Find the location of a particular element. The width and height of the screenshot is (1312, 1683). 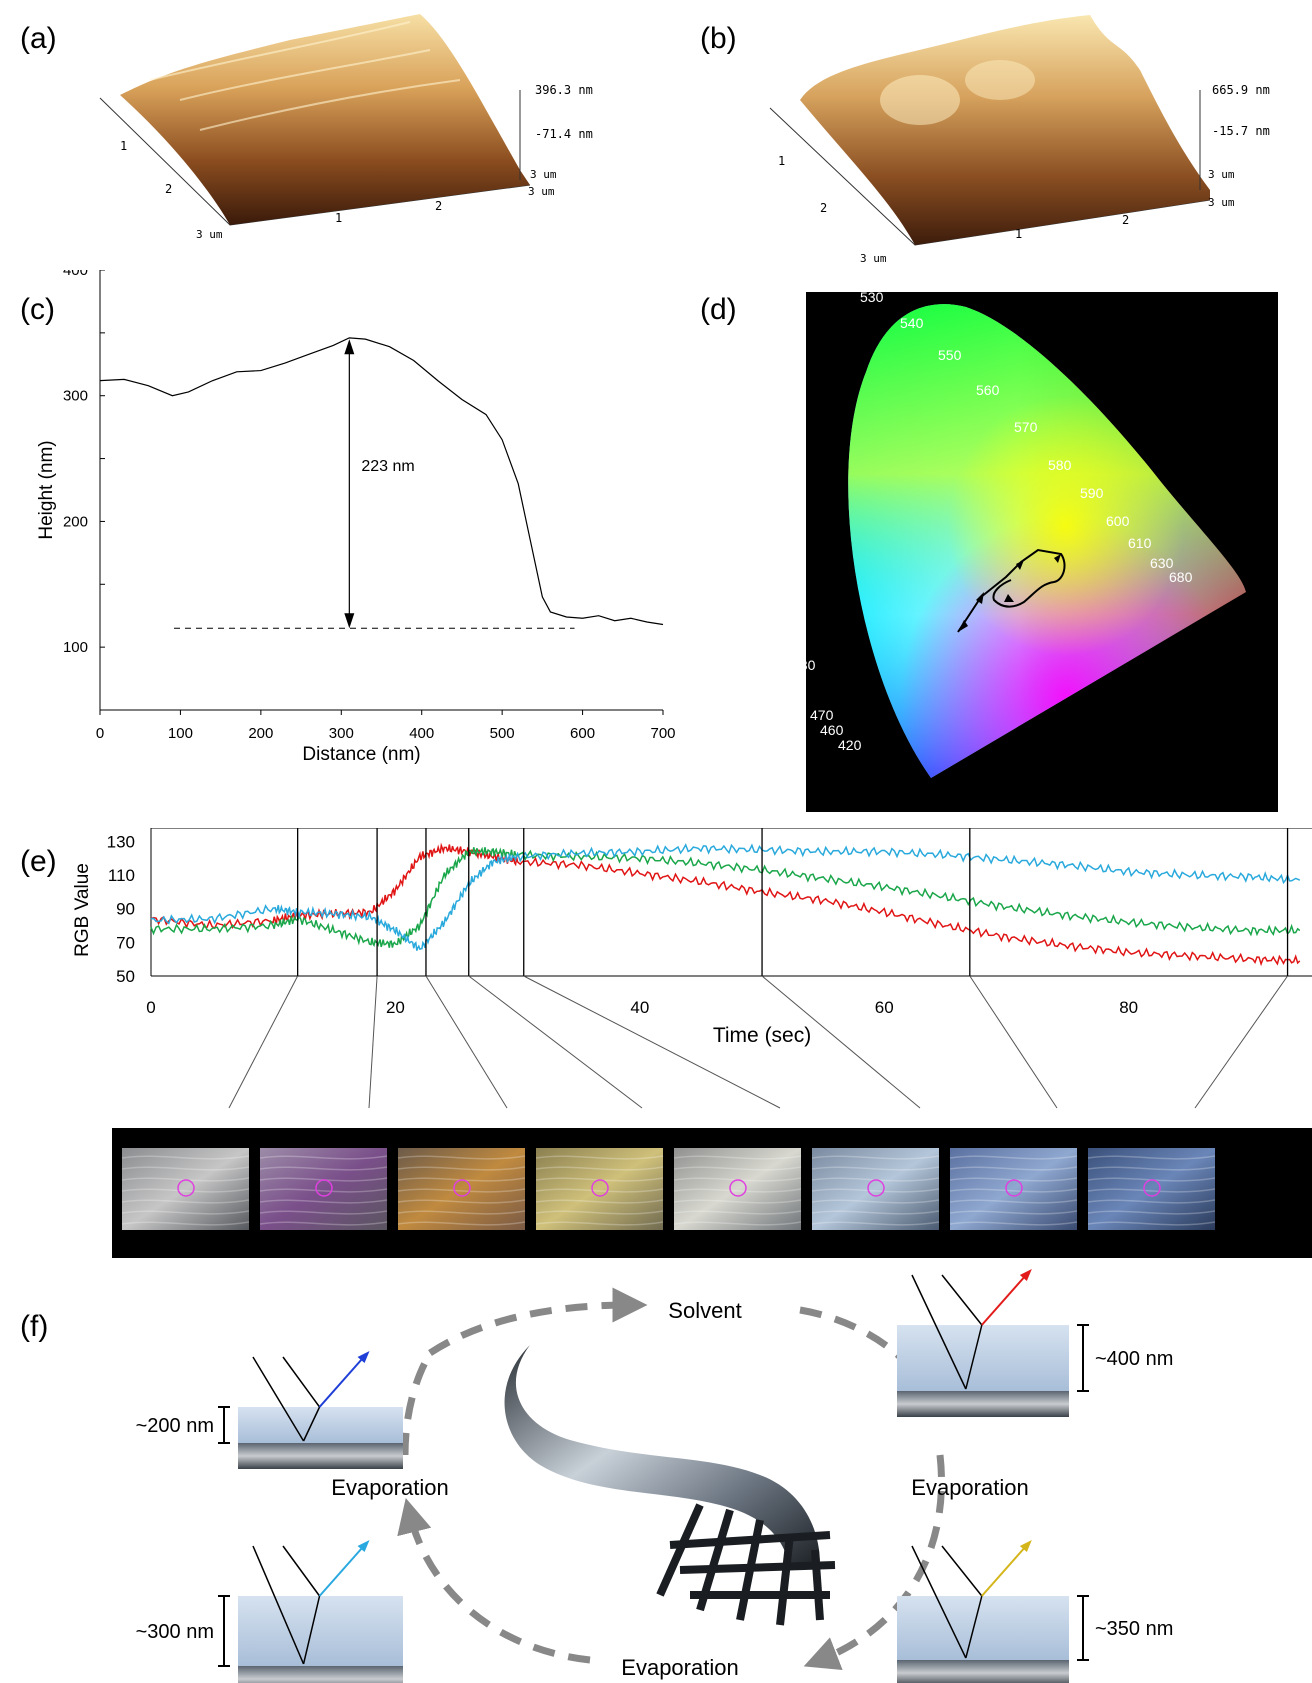

height-annotation: 223 nm is located at coordinates (387, 466).